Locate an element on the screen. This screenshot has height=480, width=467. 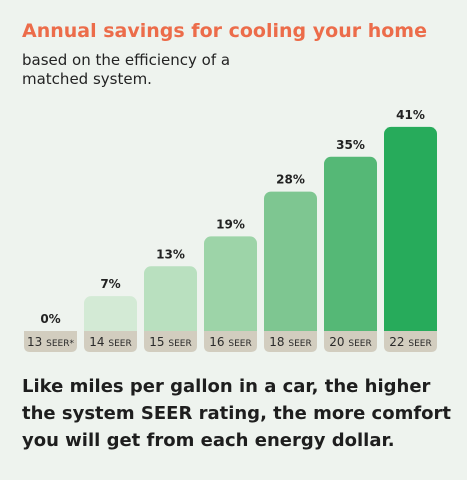
value-label-14: 7% is located at coordinates (110, 284).